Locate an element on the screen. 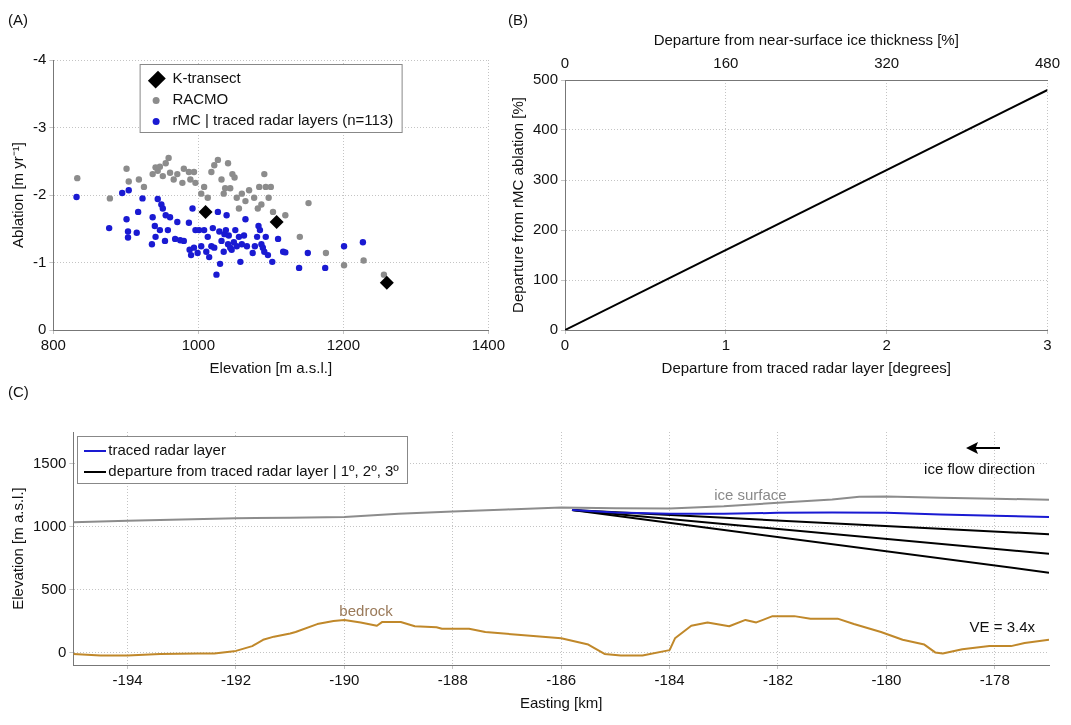 This screenshot has height=725, width=1071. legend-label: RACMO is located at coordinates (200, 99).